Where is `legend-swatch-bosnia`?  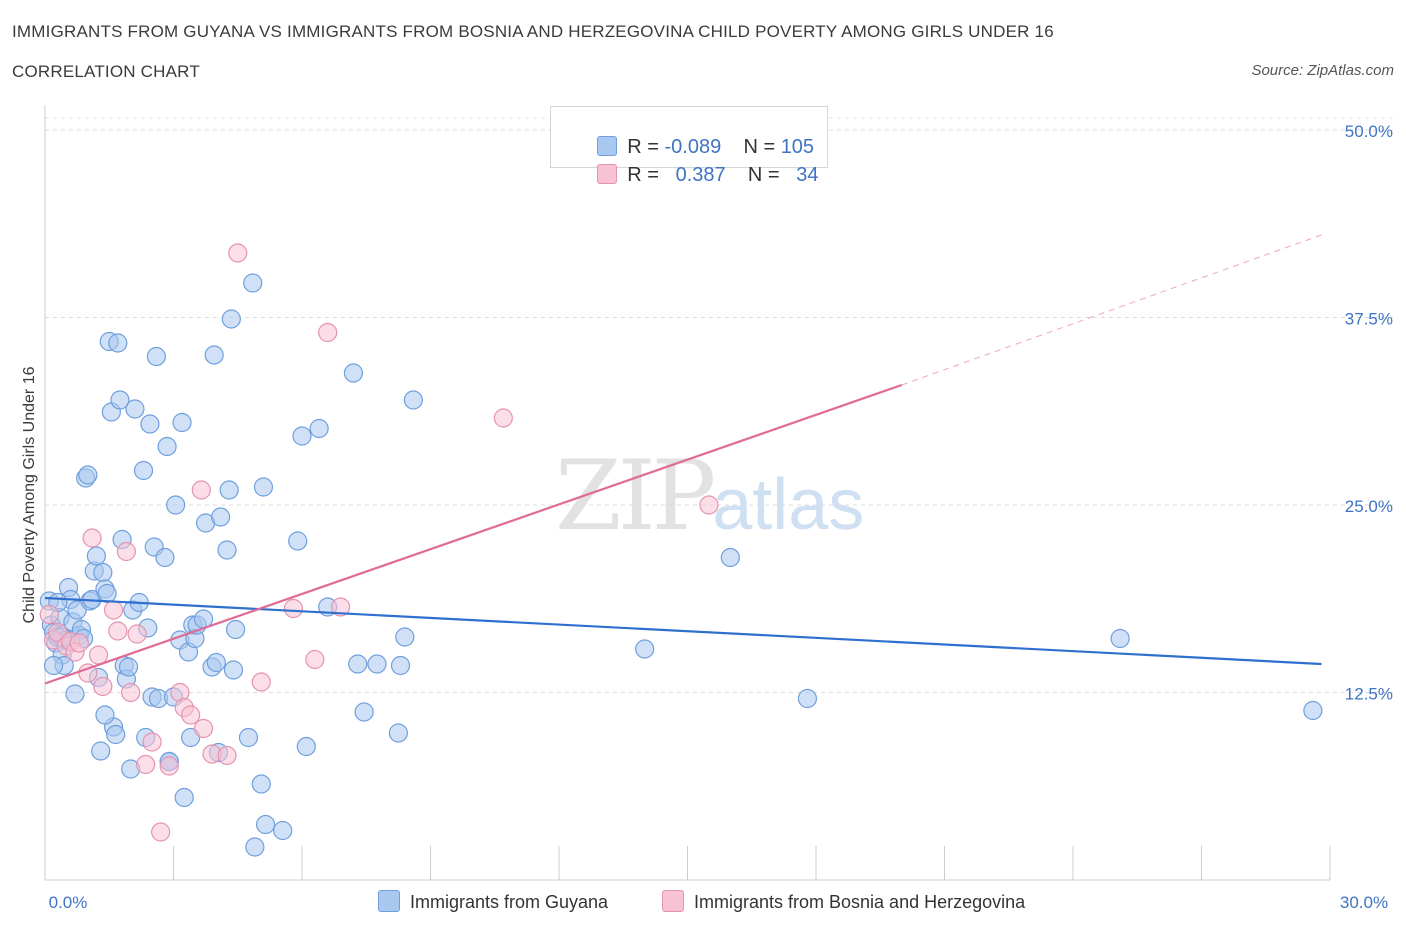 legend-swatch-bosnia is located at coordinates (607, 174).